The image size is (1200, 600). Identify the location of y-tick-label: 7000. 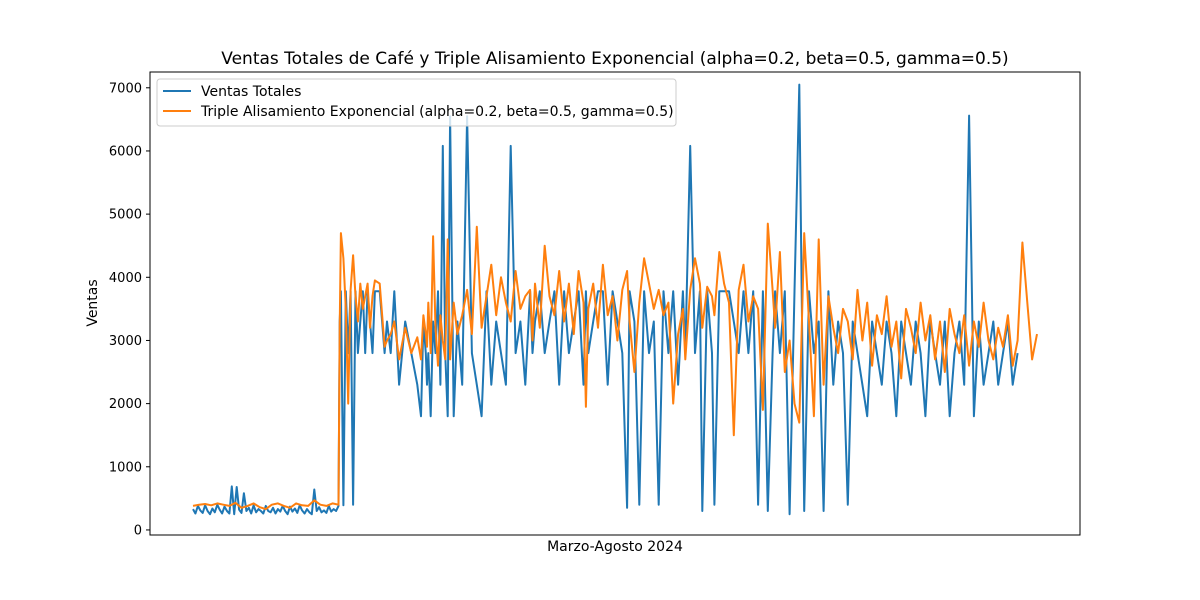
(125, 88).